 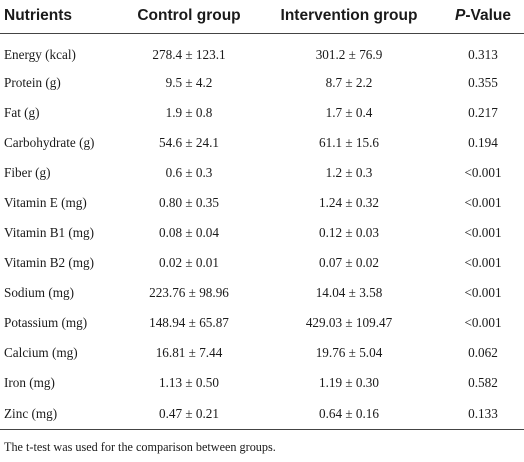 I want to click on cell-nutrient-name: Potassium (mg), so click(x=46, y=322).